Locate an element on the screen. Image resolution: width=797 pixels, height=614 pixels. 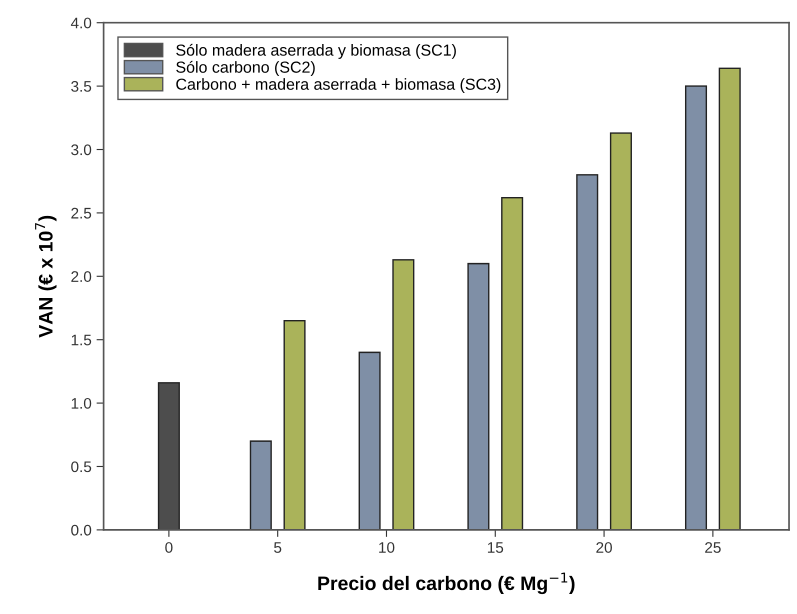
legend-label: Carbono + madera aserrada + biomasa (SC3) is located at coordinates (338, 86).